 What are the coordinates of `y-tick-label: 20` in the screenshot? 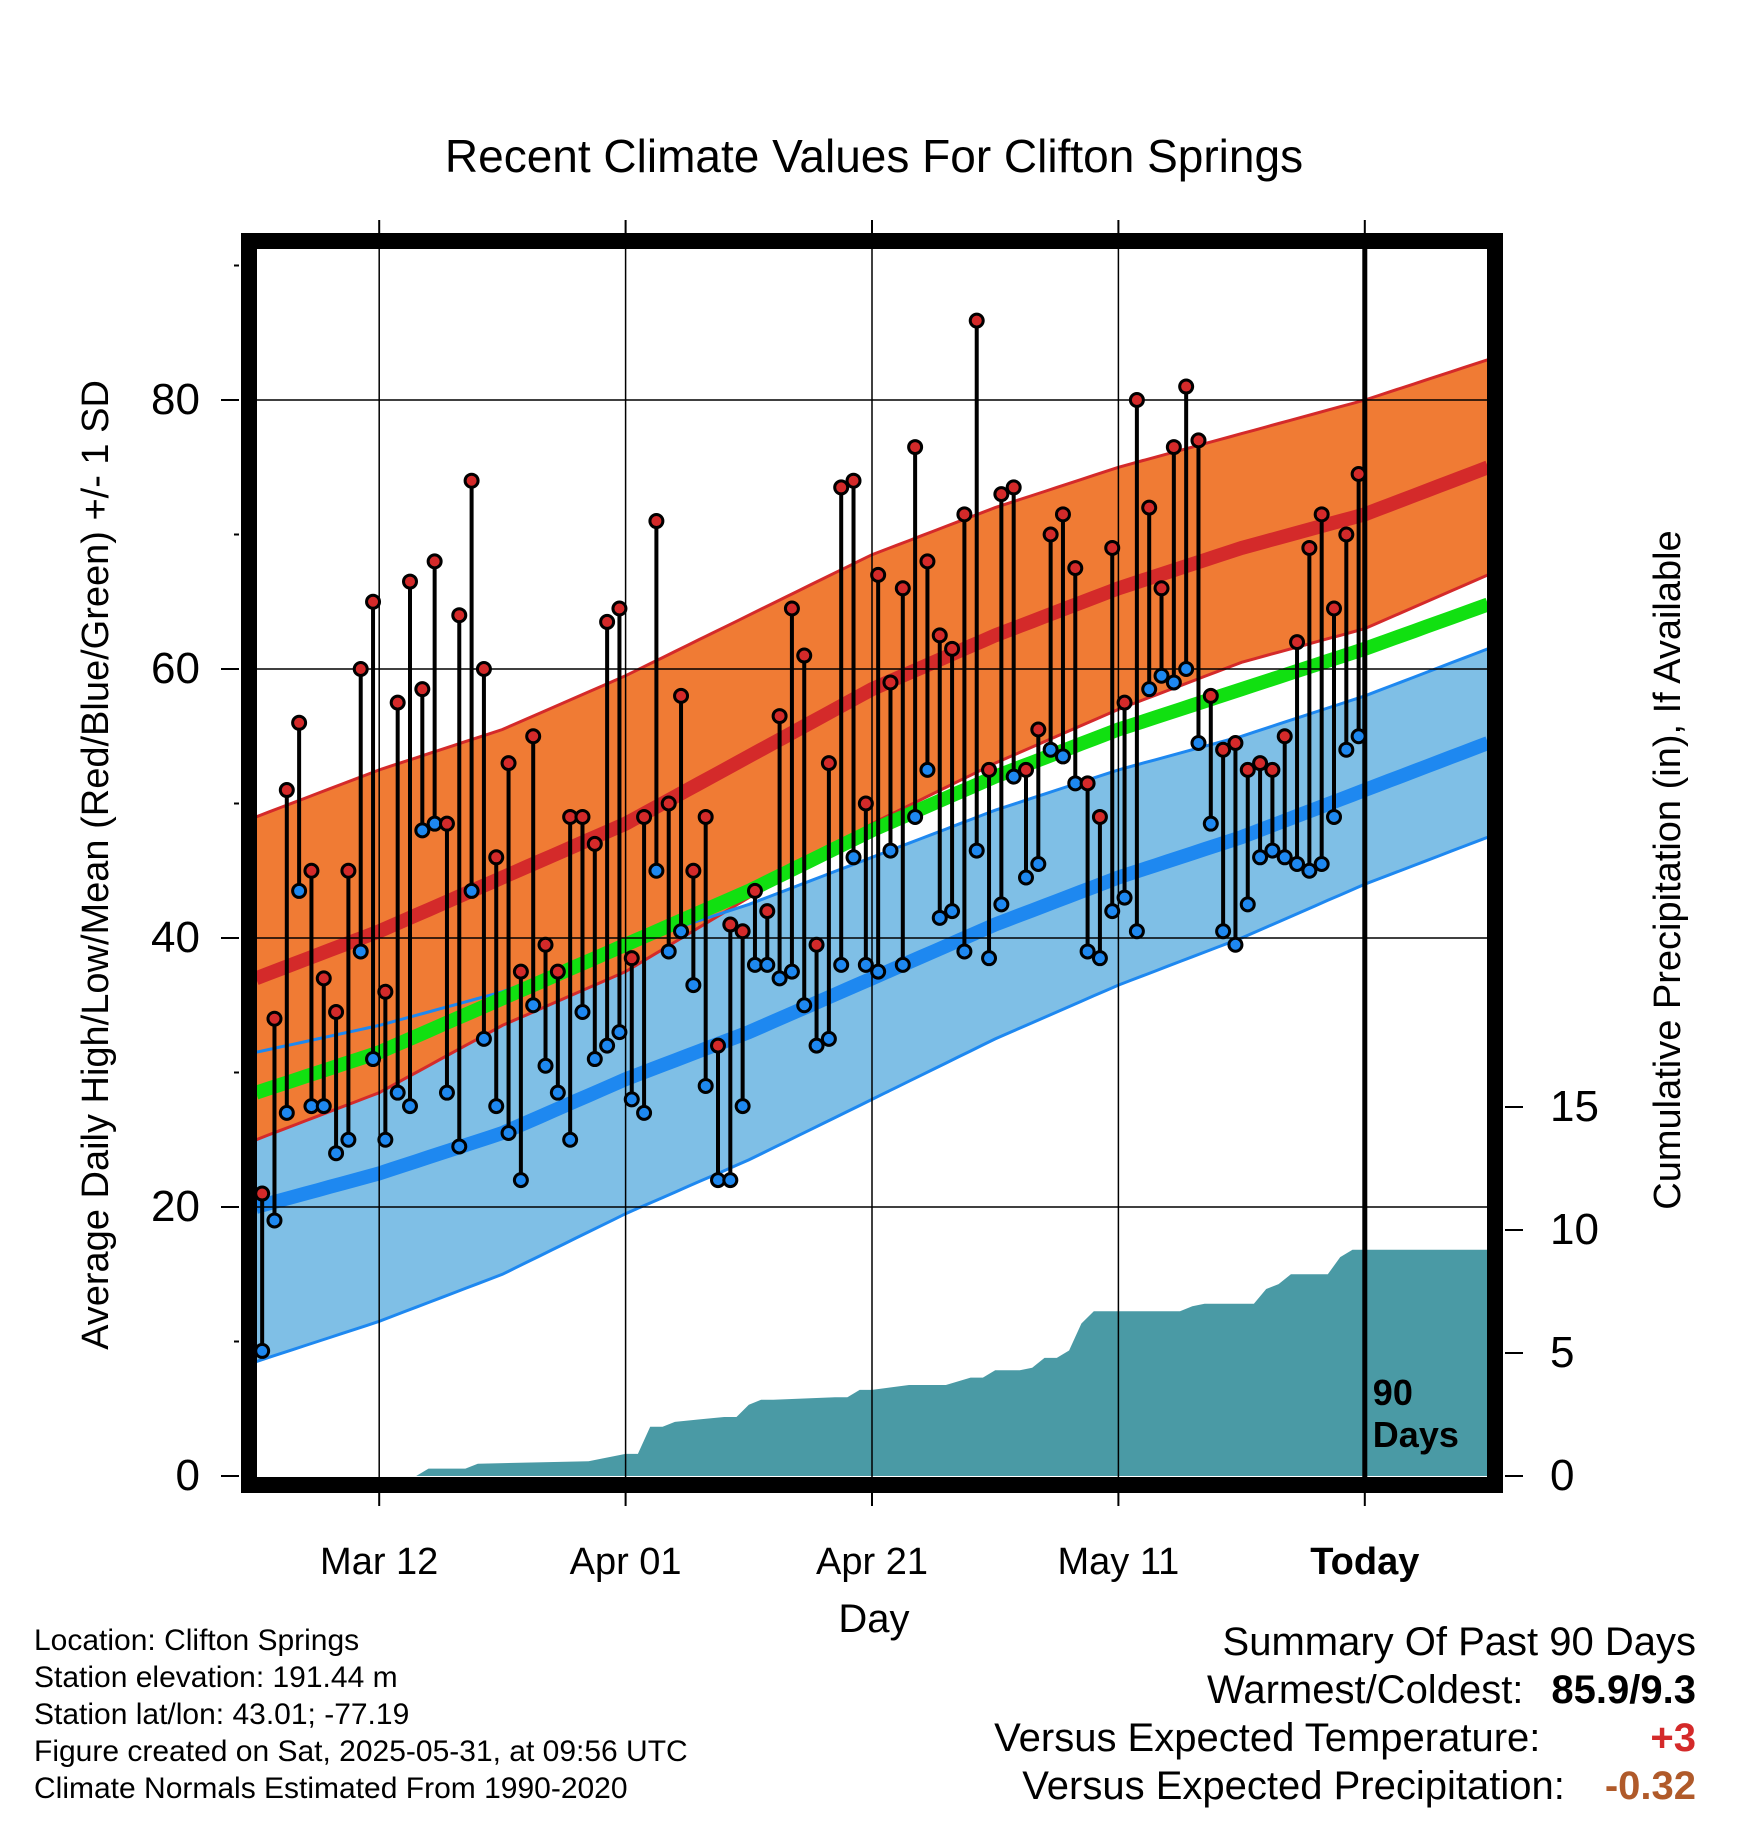 It's located at (175, 1206).